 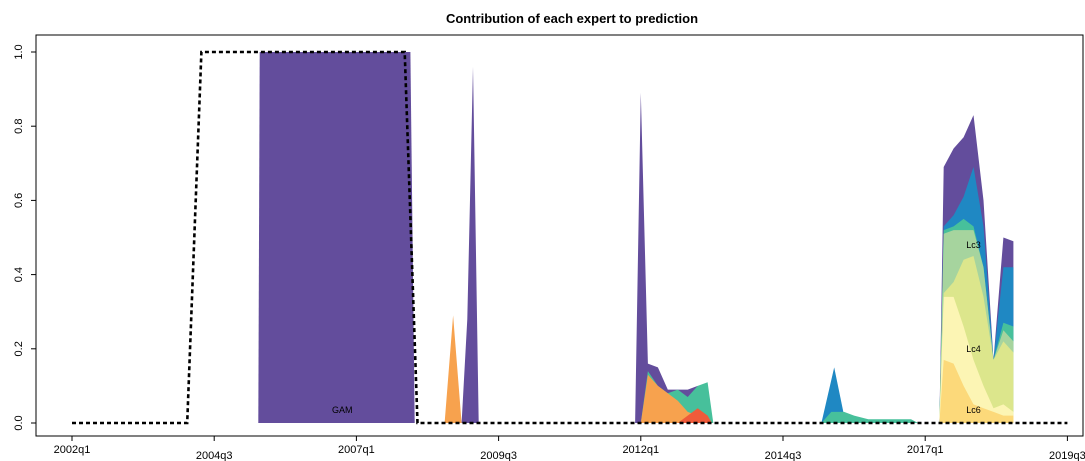 What do you see at coordinates (470, 245) in the screenshot?
I see `area-gam-spike-2009` at bounding box center [470, 245].